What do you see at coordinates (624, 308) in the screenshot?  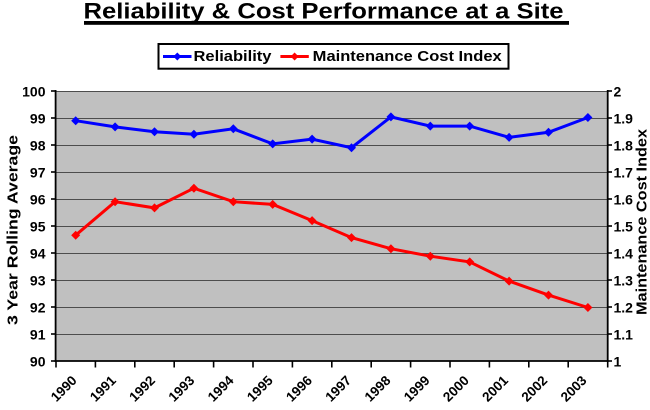 I see `svg-text: 1.2` at bounding box center [624, 308].